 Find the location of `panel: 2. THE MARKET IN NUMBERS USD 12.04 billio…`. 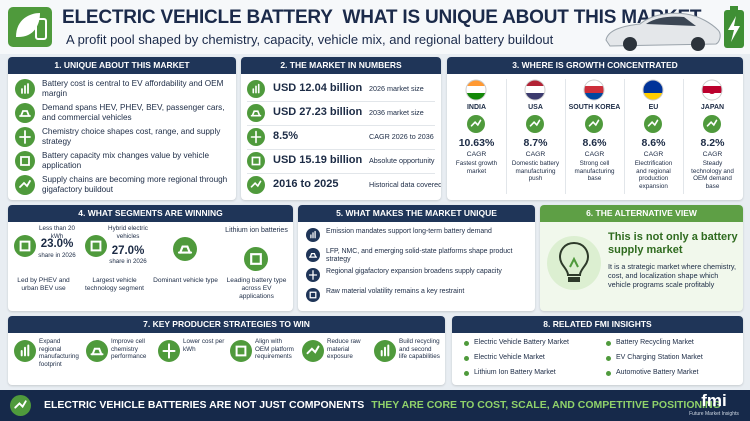

panel: 2. THE MARKET IN NUMBERS USD 12.04 billio… is located at coordinates (341, 128).